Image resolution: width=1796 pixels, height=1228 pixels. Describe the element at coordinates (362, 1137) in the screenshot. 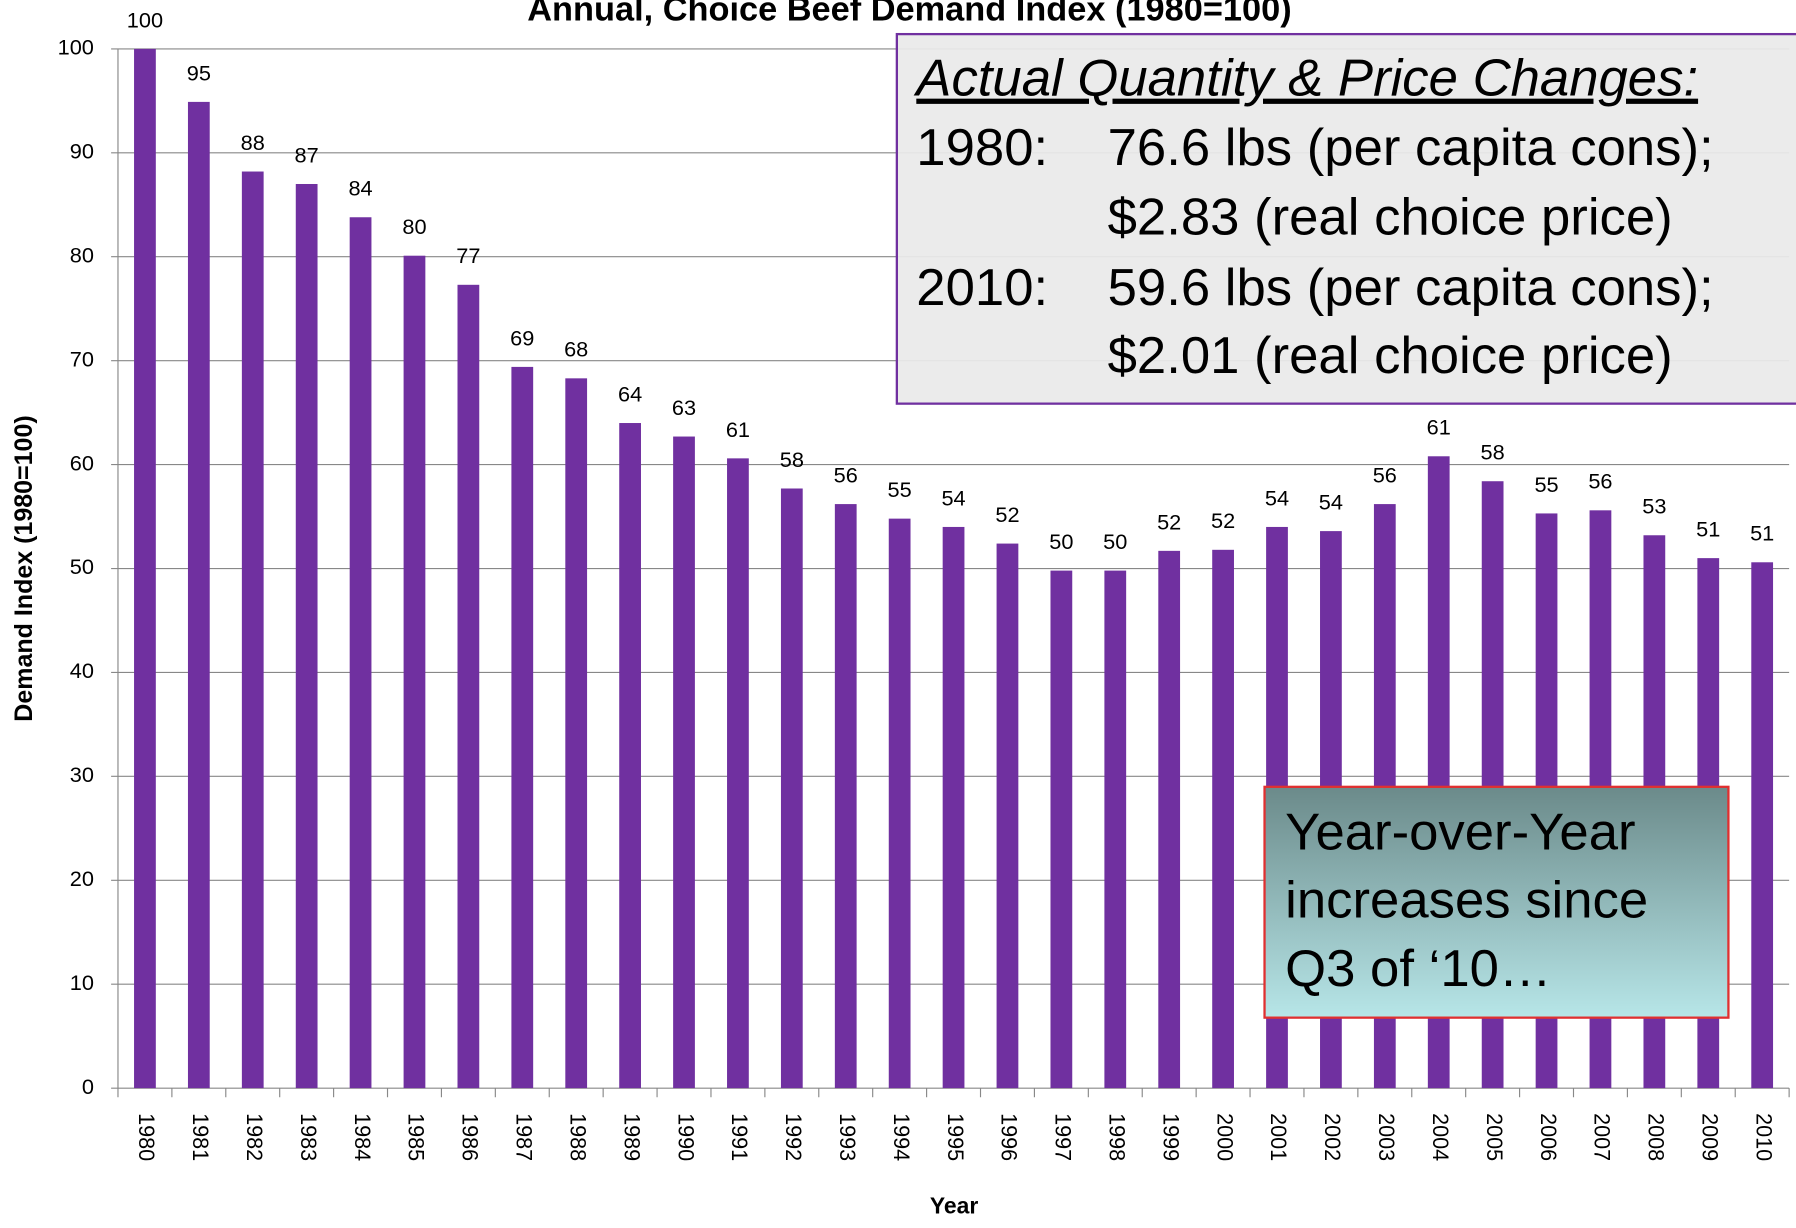

I see `x-tick-label: 1984` at that location.